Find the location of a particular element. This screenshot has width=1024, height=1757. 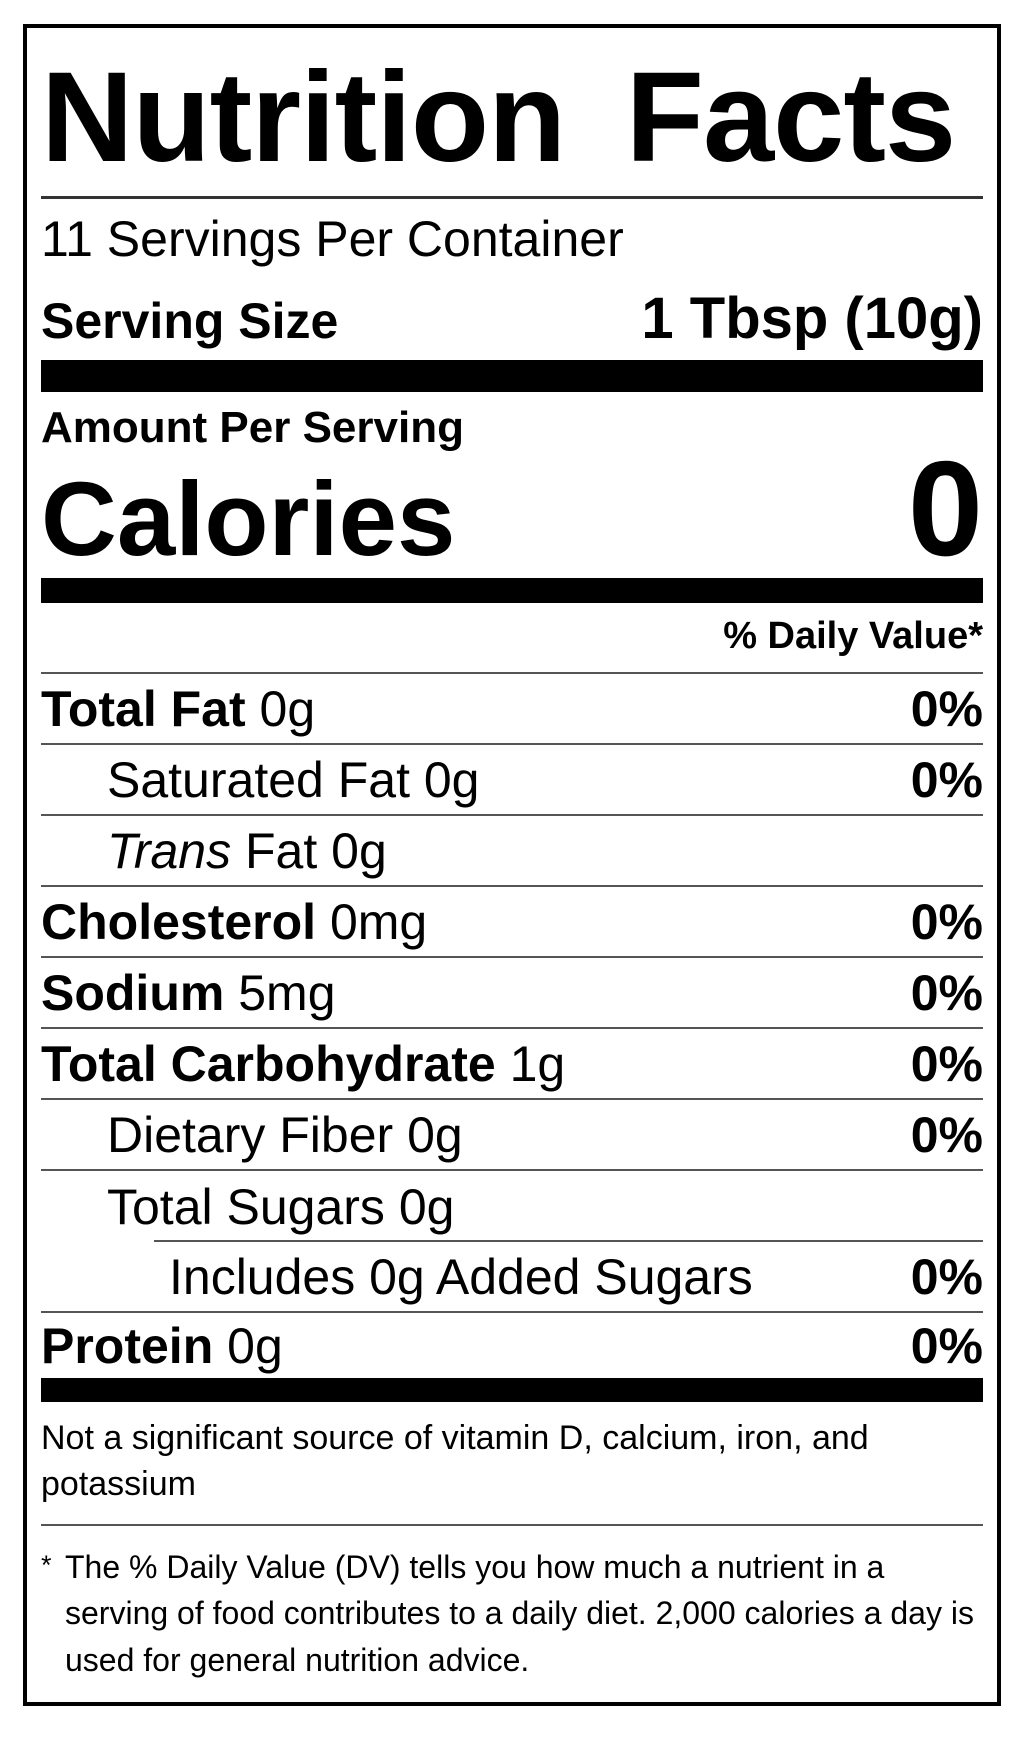

serving-size-row: Serving Size 1 Tbsp (10g) is located at coordinates (512, 318).